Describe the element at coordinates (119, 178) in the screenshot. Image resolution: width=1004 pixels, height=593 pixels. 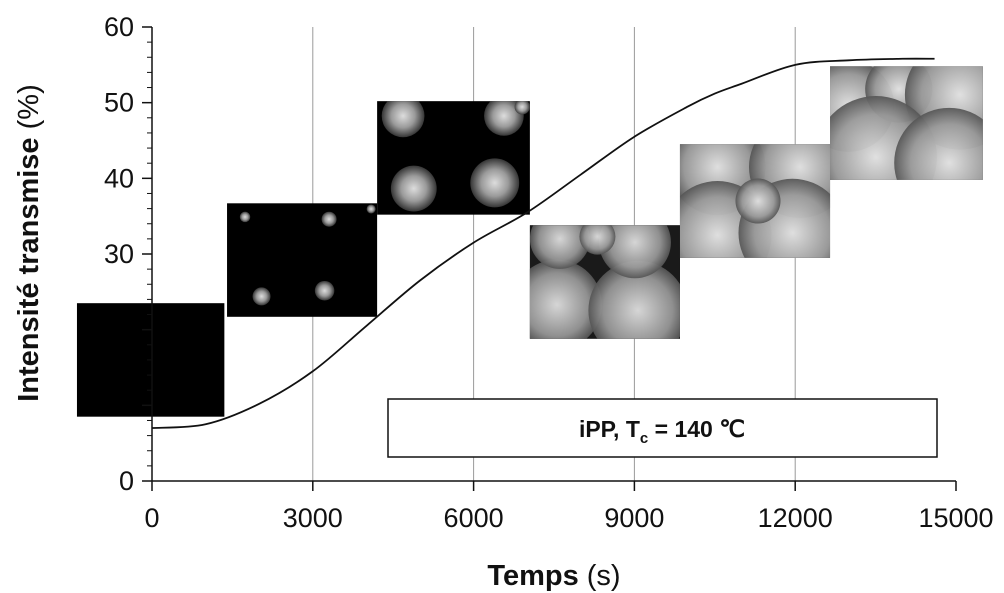
I see `y-tick-label-2: 40` at that location.